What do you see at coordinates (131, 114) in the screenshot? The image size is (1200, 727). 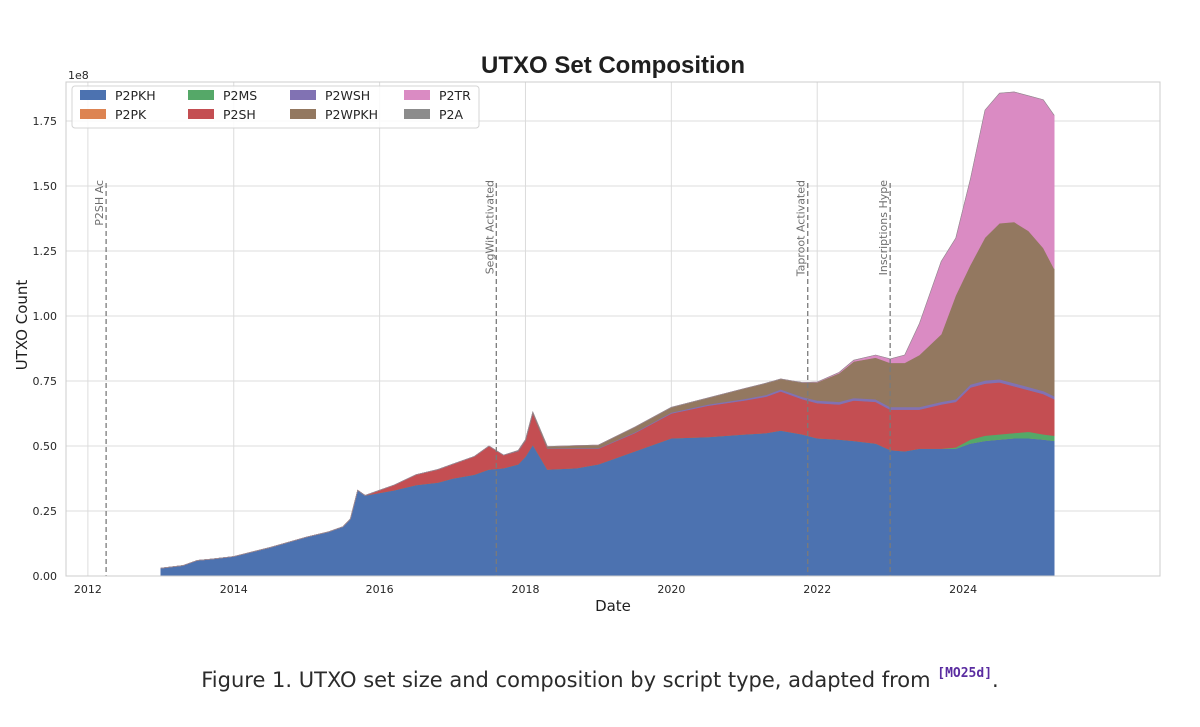 I see `legend-entry: P2PK` at bounding box center [131, 114].